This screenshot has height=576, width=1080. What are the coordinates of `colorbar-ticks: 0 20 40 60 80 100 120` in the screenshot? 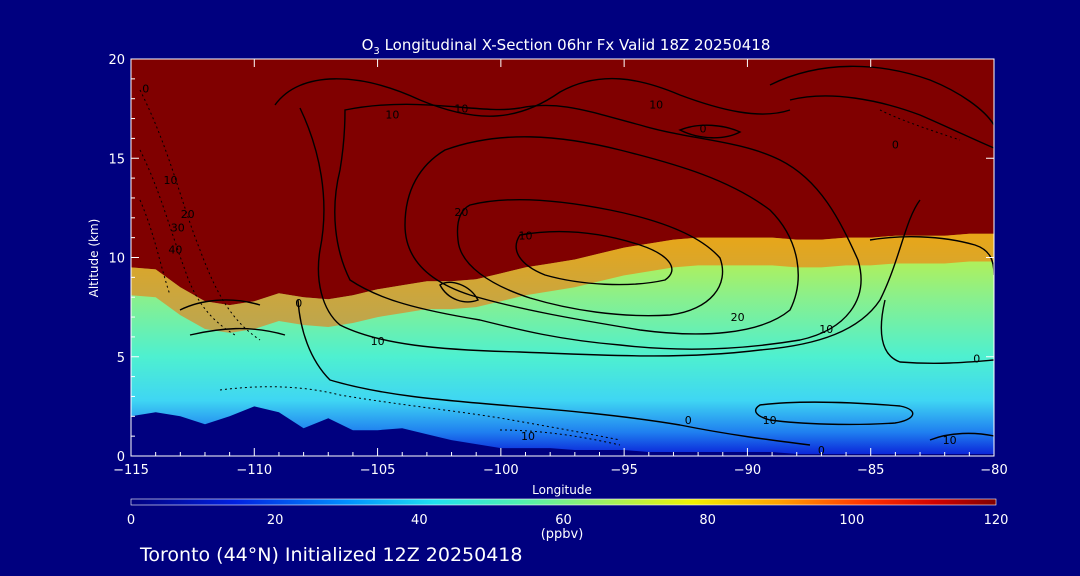 It's located at (568, 520).